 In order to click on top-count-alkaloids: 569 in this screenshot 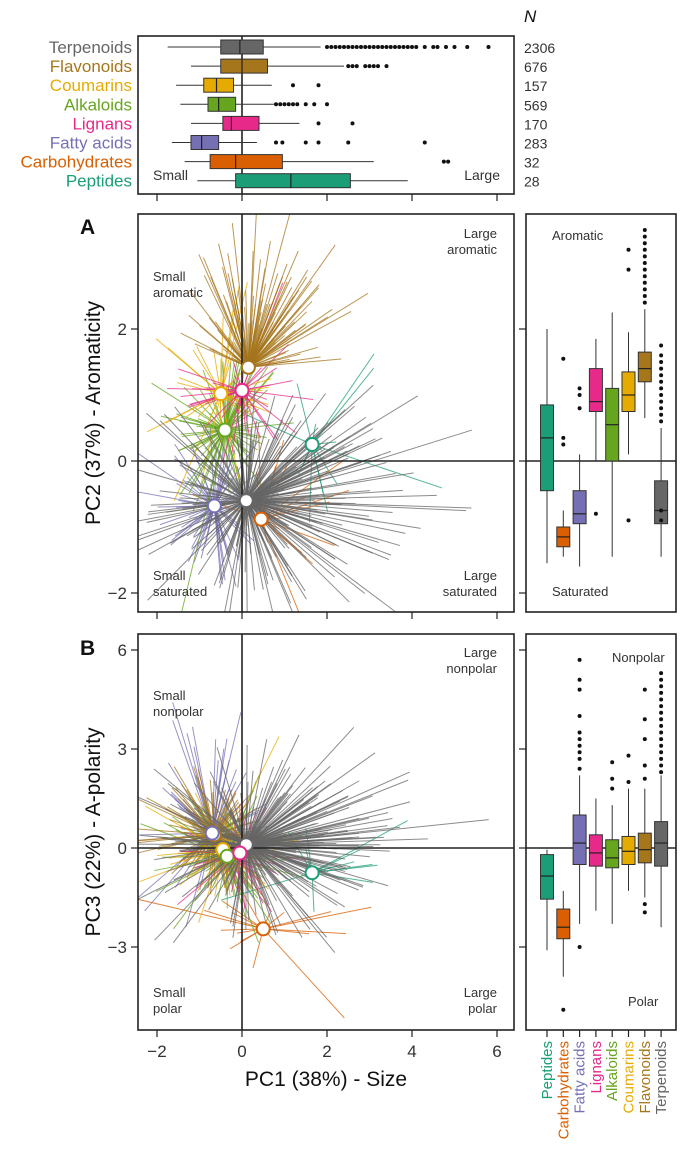, I will do `click(536, 105)`.